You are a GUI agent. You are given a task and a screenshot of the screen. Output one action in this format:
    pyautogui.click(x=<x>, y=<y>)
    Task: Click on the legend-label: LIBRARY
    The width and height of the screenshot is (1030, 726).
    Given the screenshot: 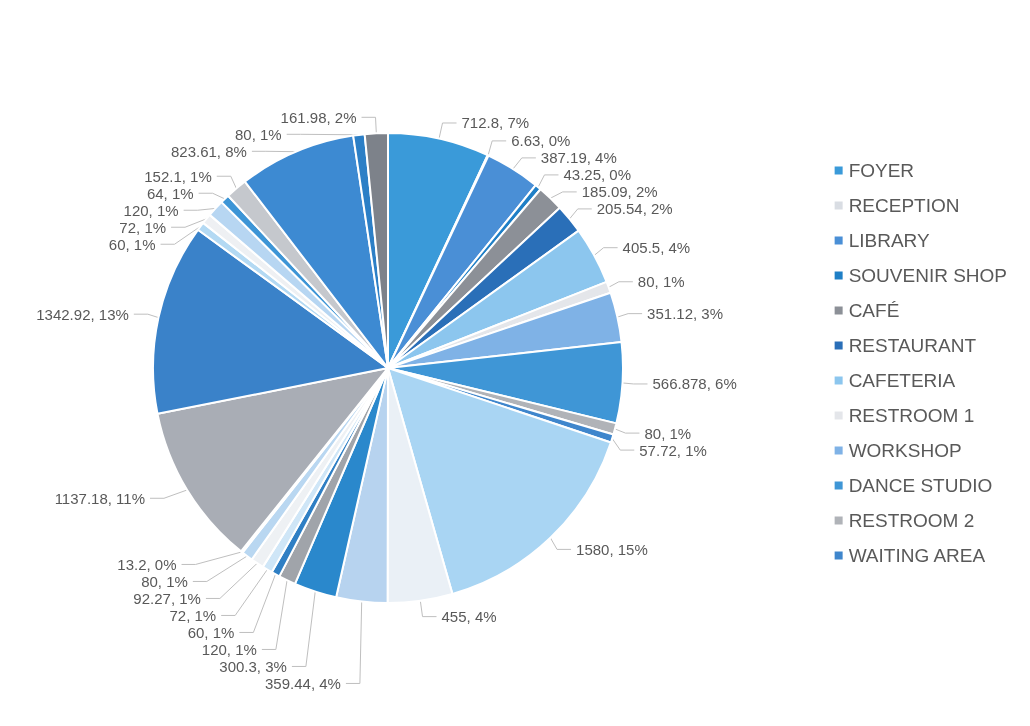 What is the action you would take?
    pyautogui.click(x=889, y=240)
    